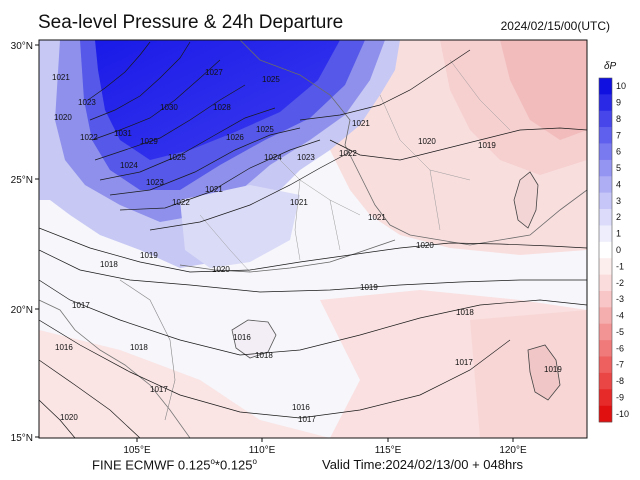 The image size is (640, 480). I want to click on lat-label: 15°N, so click(22, 438).